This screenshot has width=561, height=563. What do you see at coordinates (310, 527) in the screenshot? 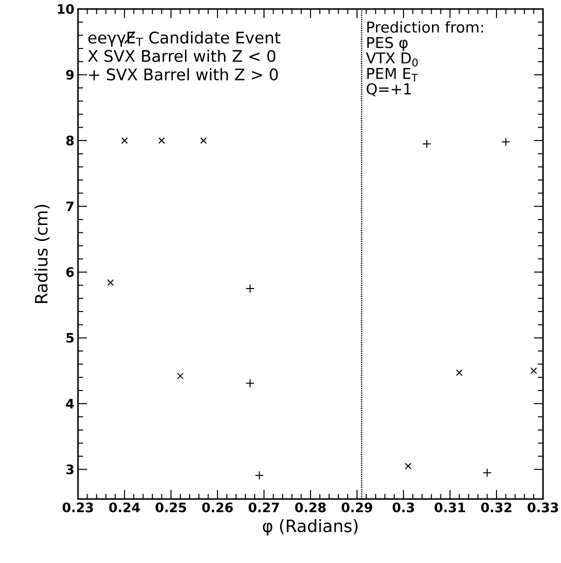
I see `x-axis-title: φ (Radians)` at bounding box center [310, 527].